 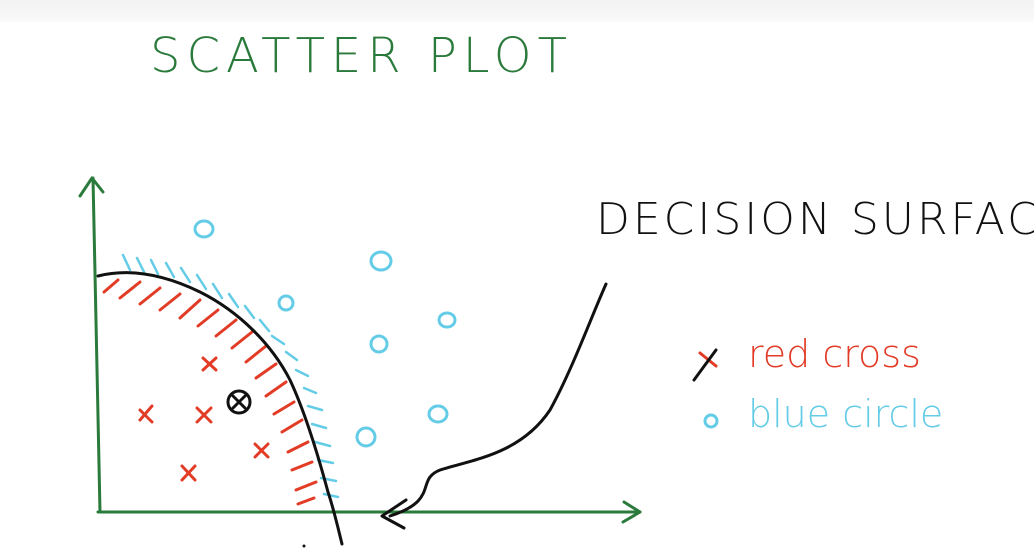 What do you see at coordinates (815, 219) in the screenshot?
I see `decision-surface-label: DECISION SURFACE` at bounding box center [815, 219].